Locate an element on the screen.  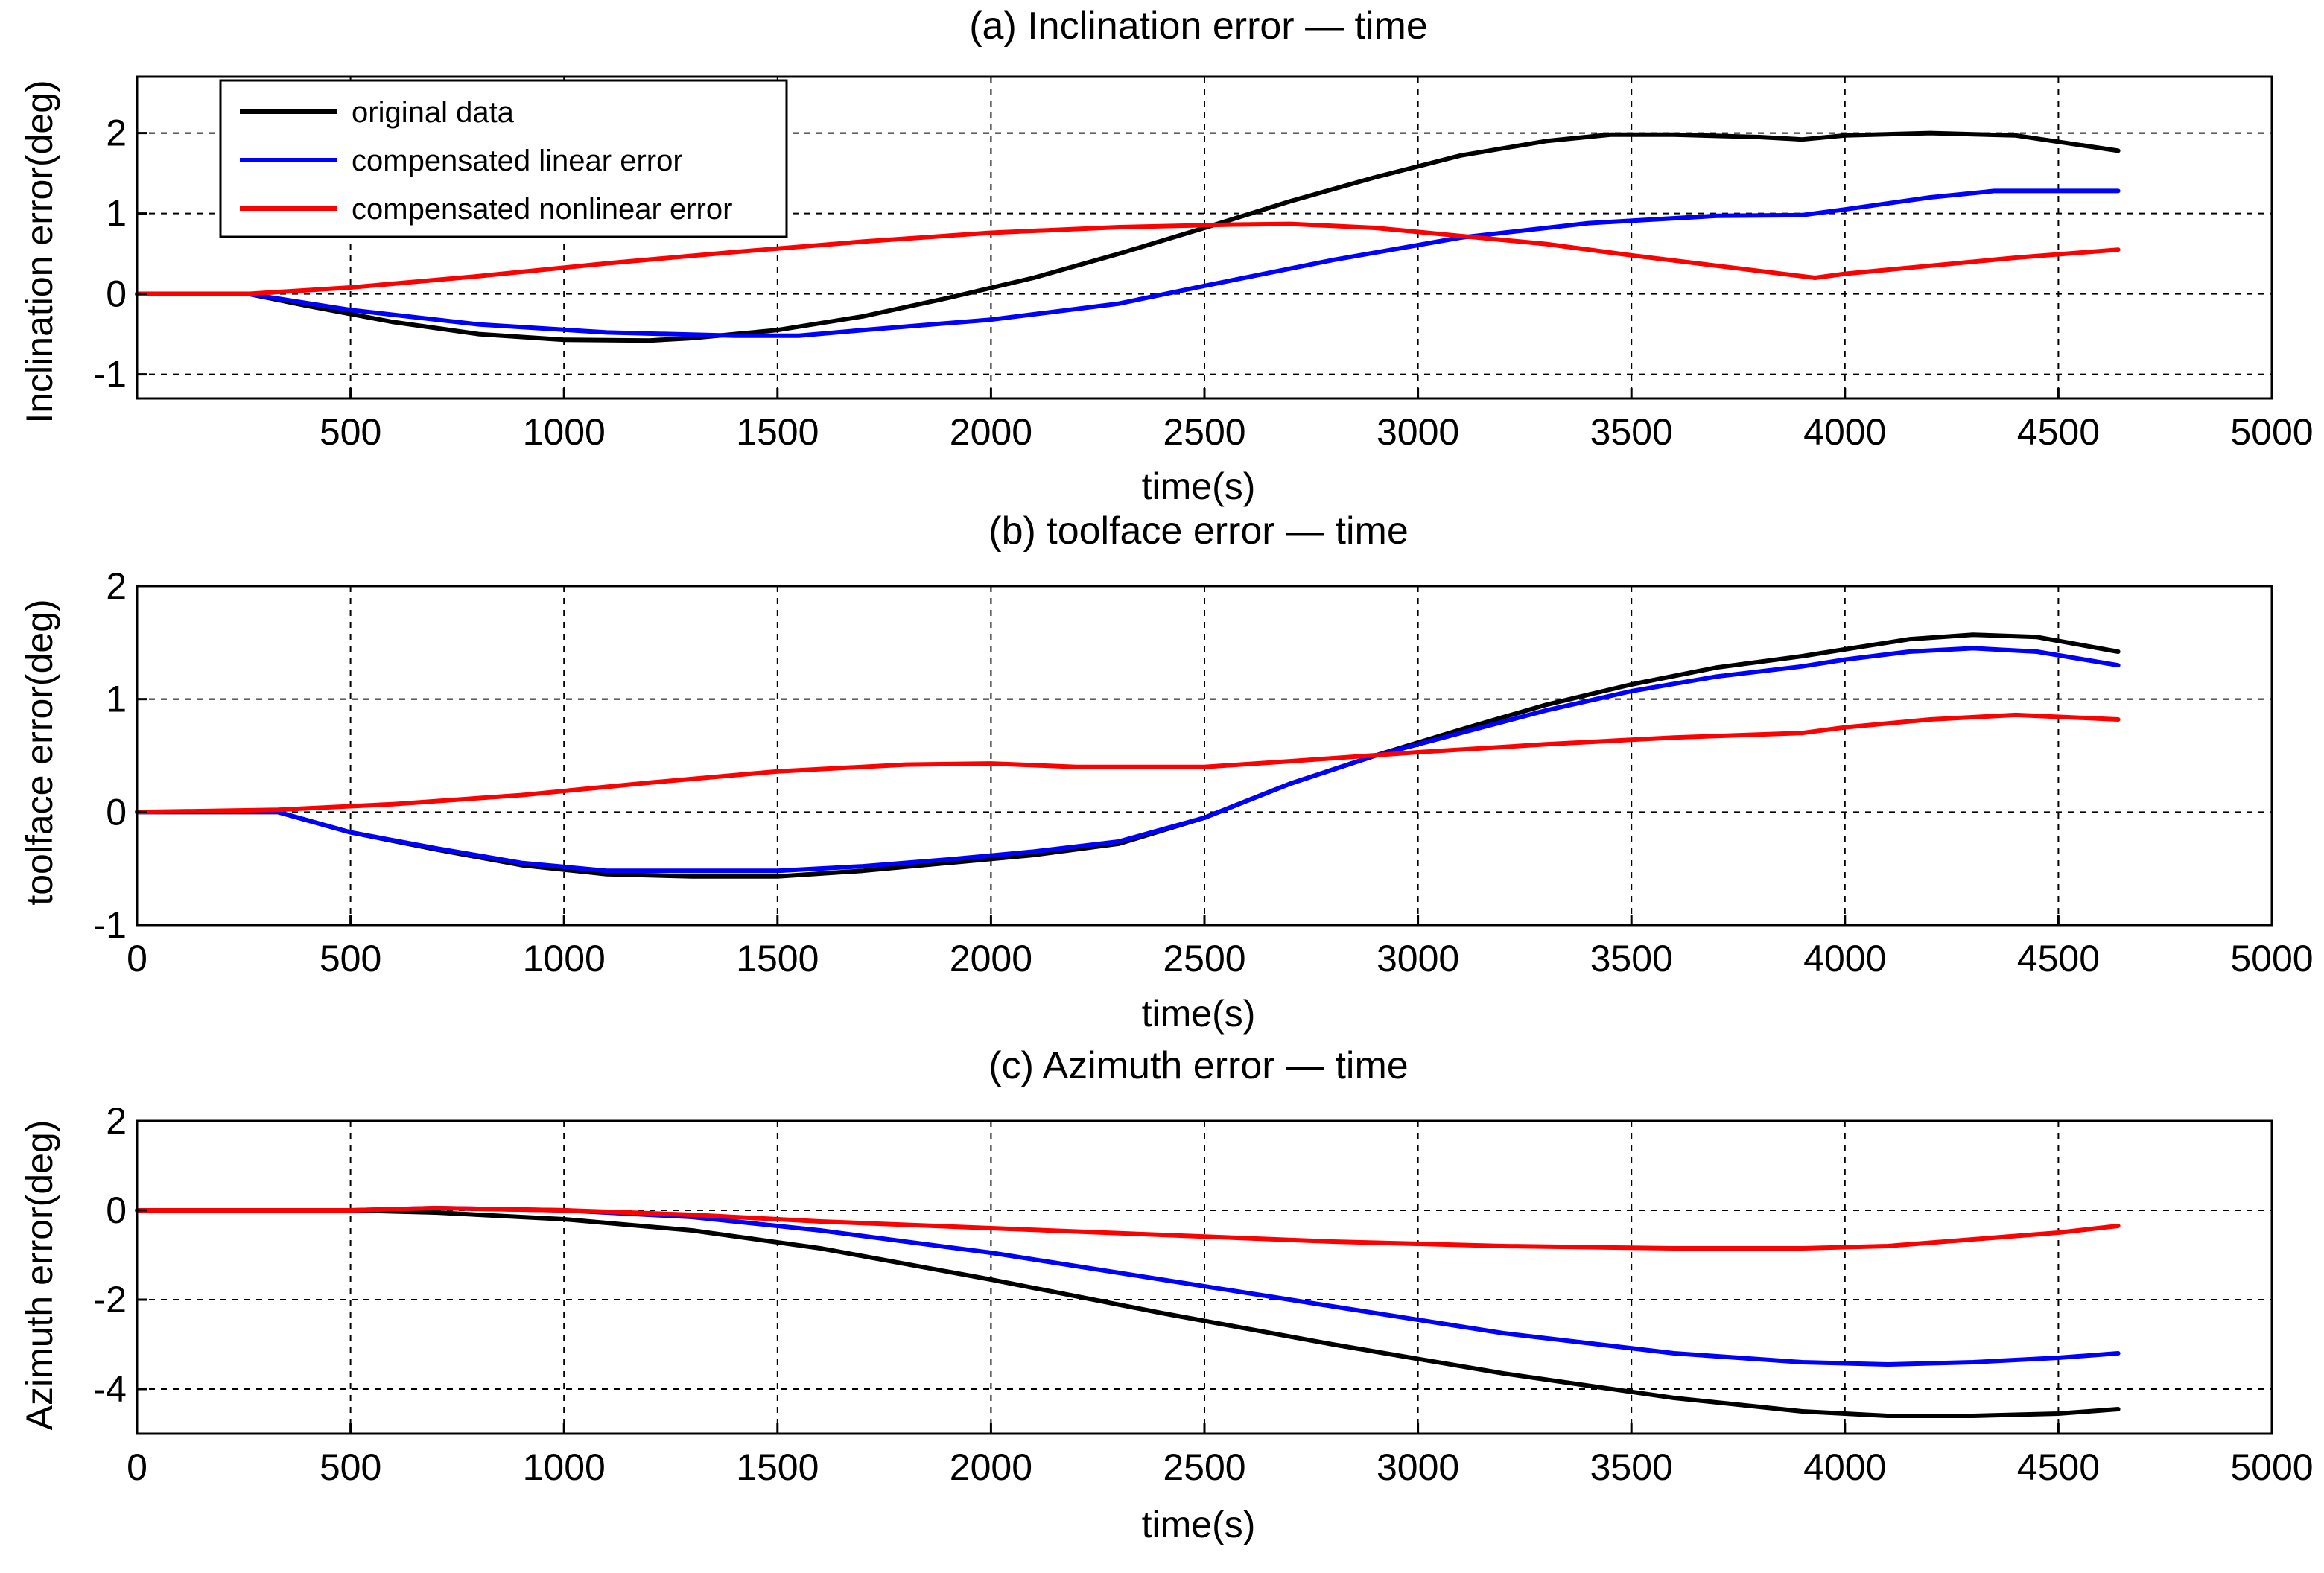
y-tick-label: -2 is located at coordinates (110, 1300).